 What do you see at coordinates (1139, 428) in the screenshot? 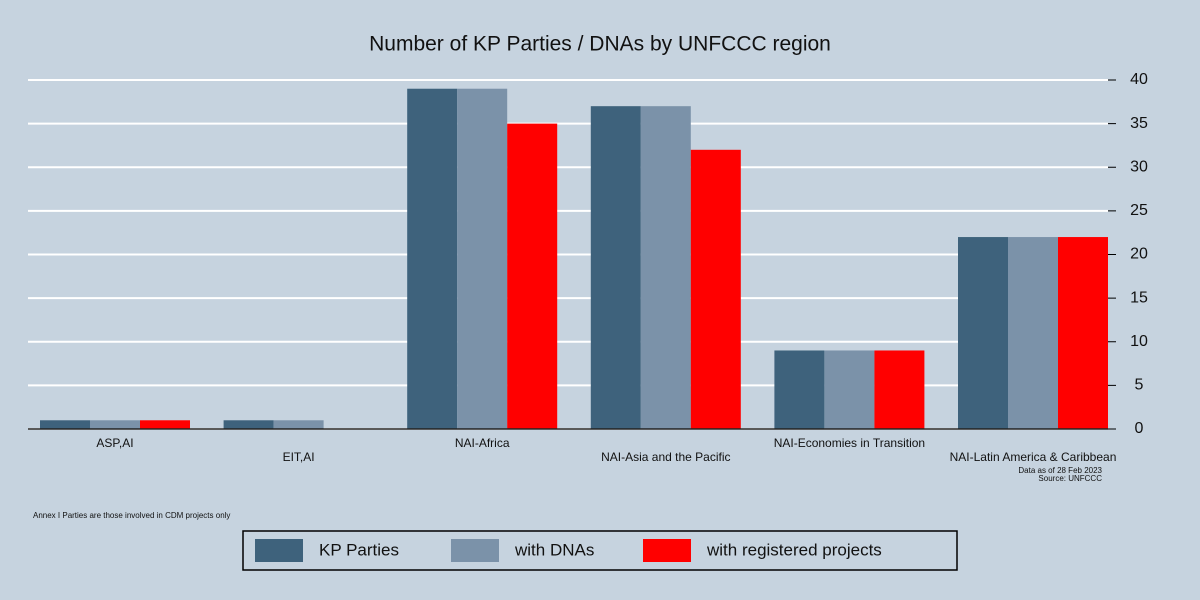
I see `y-tick-label: 0` at bounding box center [1139, 428].